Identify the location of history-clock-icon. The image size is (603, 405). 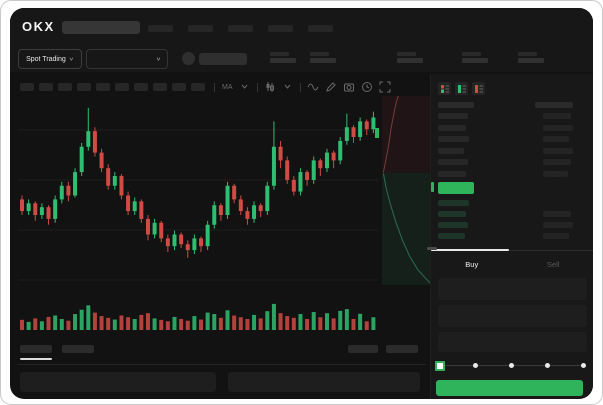
(367, 87).